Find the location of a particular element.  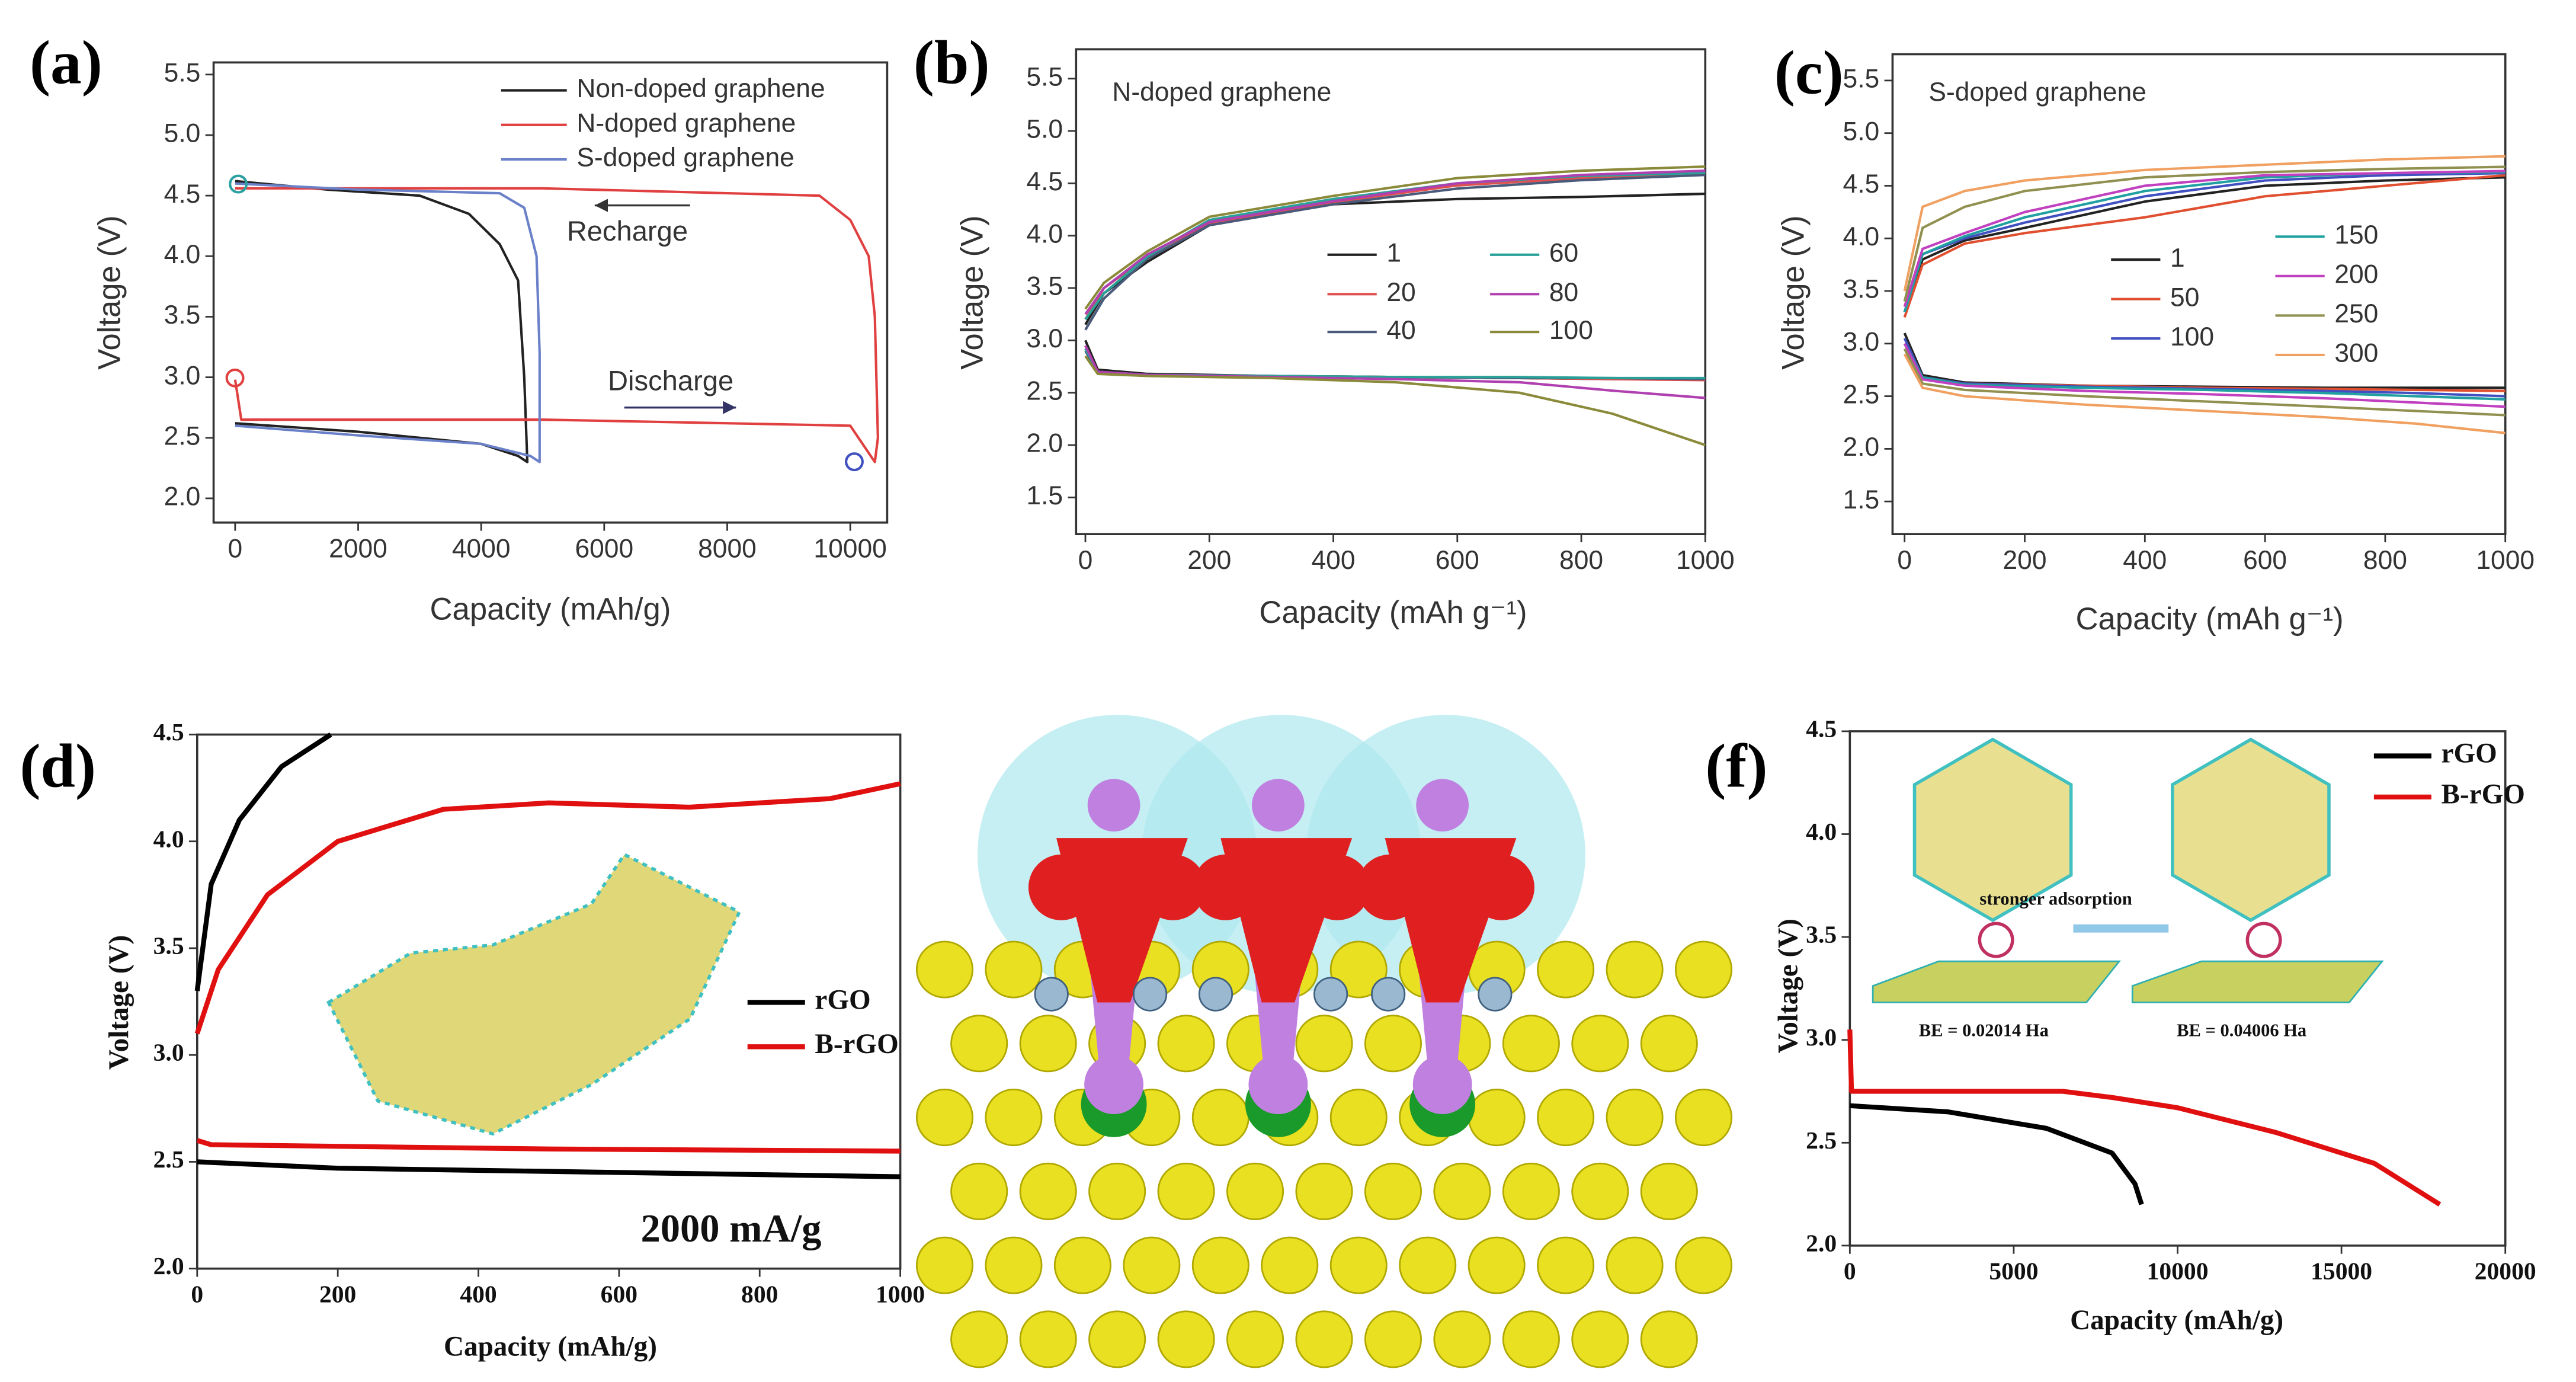

annotation: Discharge is located at coordinates (671, 380).